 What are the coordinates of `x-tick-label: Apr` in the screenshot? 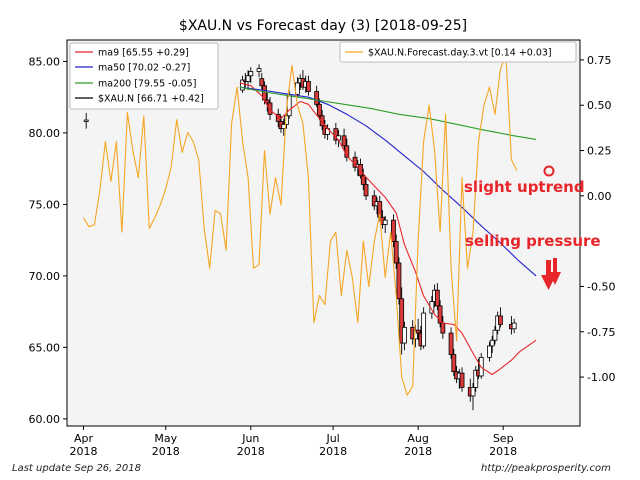 It's located at (84, 438).